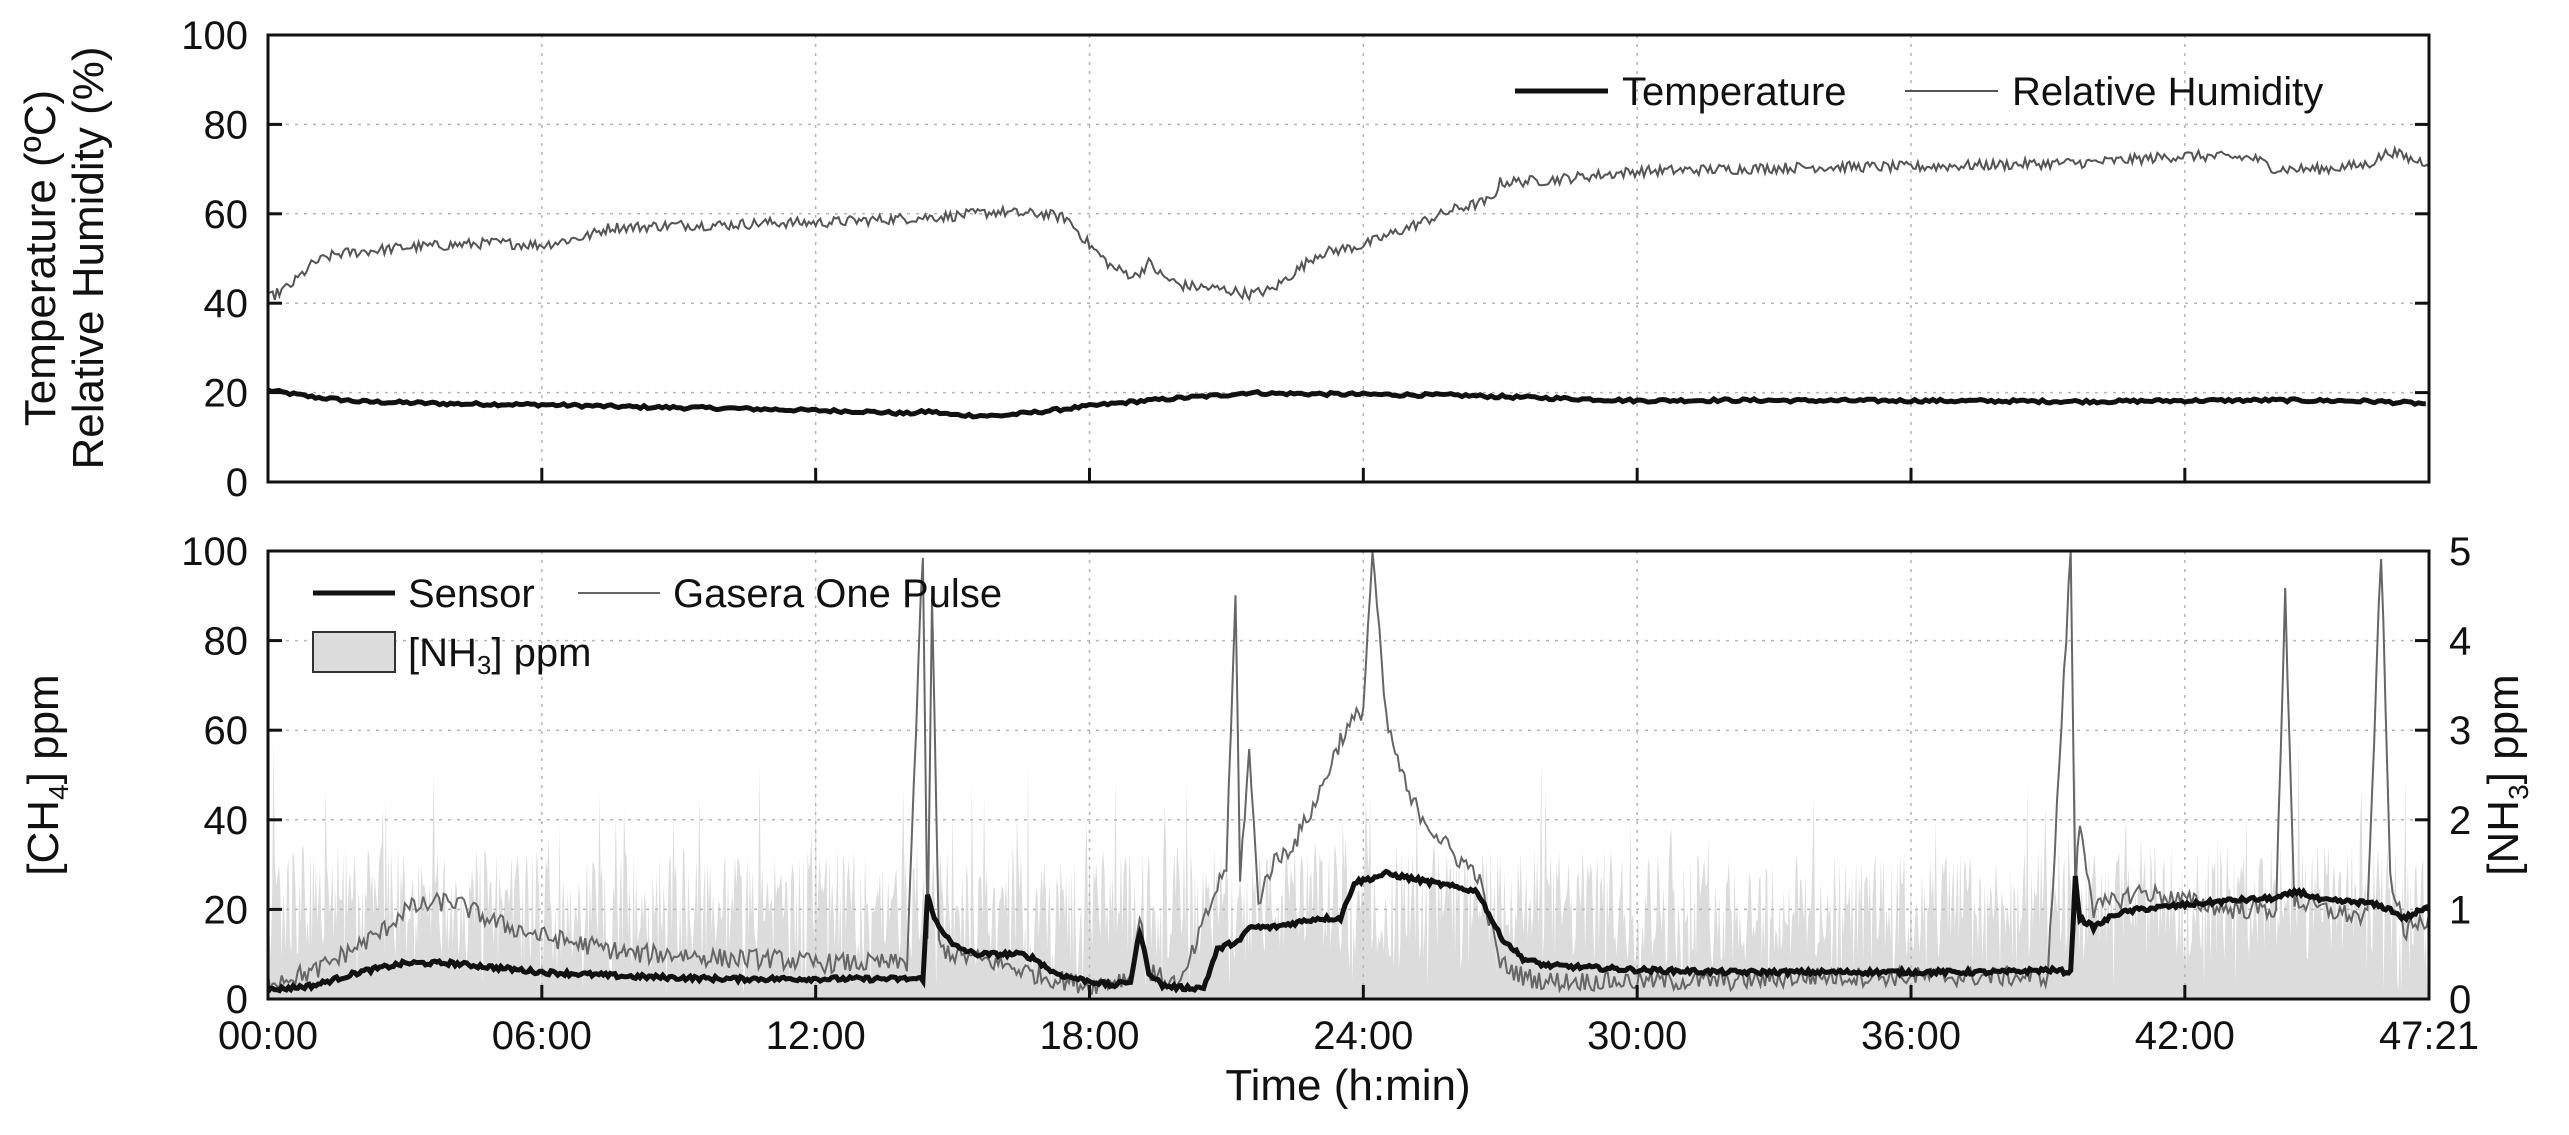 This screenshot has height=1135, width=2569. I want to click on bottom-left-y-tick-label: 60, so click(226, 731).